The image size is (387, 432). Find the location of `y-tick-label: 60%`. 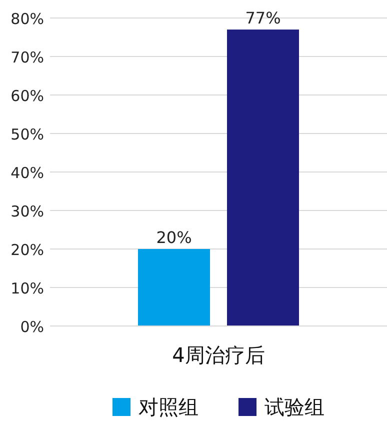

y-tick-label: 60% is located at coordinates (27, 96).